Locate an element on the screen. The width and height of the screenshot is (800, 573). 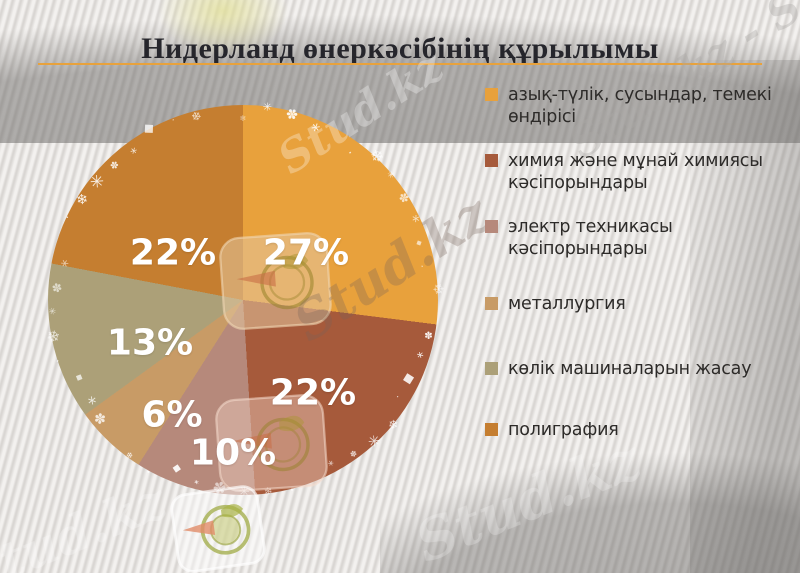
watermark-text: Stud.kz is located at coordinates (528, 499).